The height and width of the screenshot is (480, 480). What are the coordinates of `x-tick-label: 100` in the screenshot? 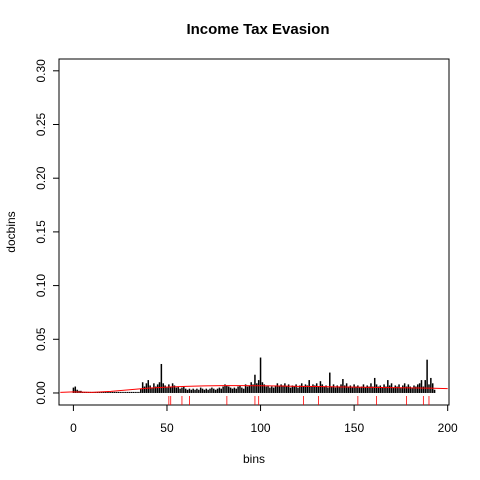 It's located at (261, 428).